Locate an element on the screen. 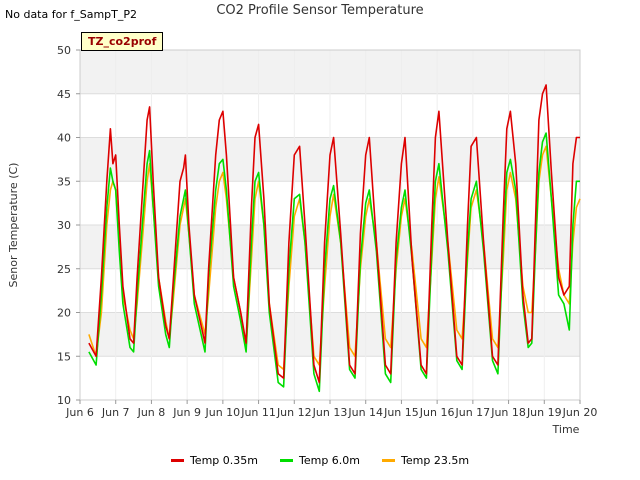 The width and height of the screenshot is (640, 480). chart-legend: Temp 0.35m Temp 6.0m Temp 23.5m is located at coordinates (320, 460).